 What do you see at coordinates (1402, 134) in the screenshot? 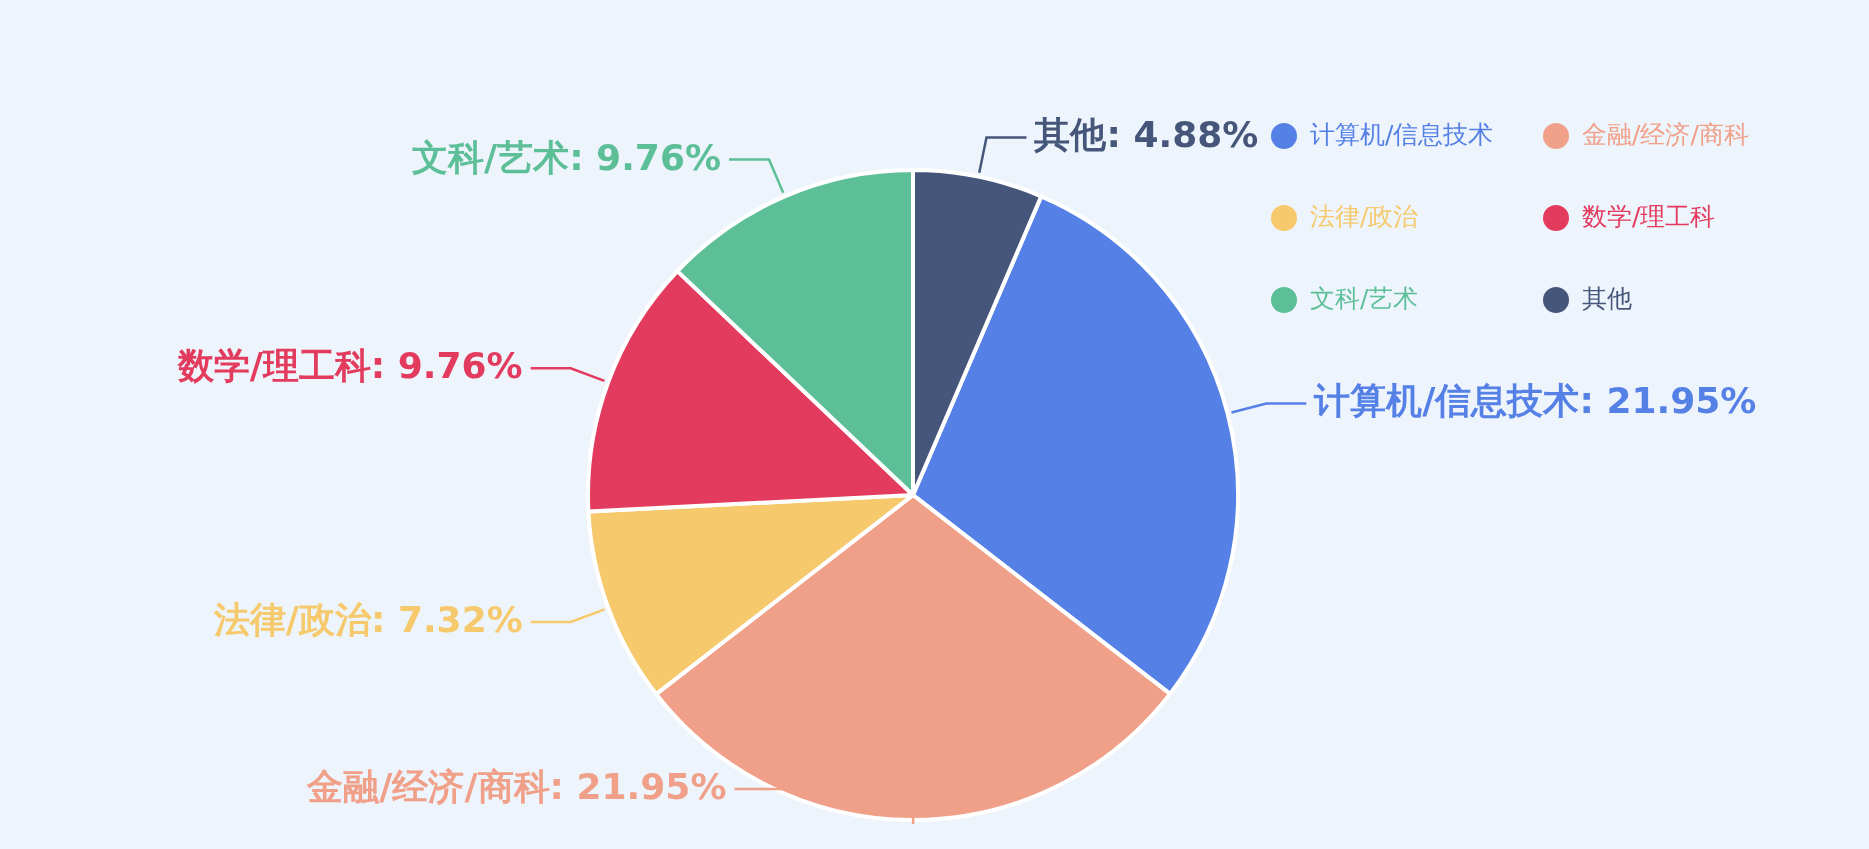
I see `legend-label: 计算机/信息技术` at bounding box center [1402, 134].